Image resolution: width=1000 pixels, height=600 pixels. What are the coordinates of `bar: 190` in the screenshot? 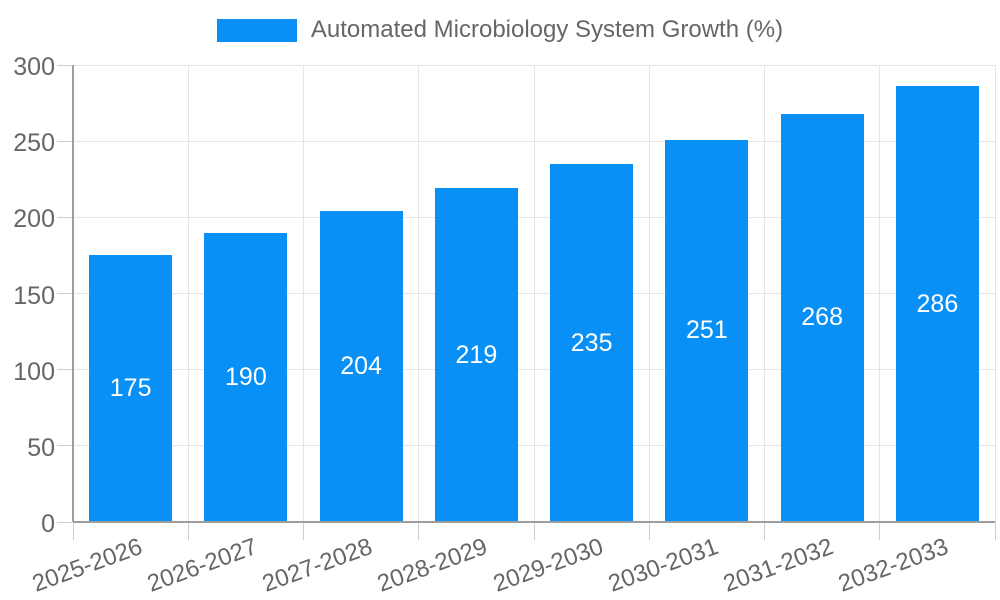 It's located at (246, 377).